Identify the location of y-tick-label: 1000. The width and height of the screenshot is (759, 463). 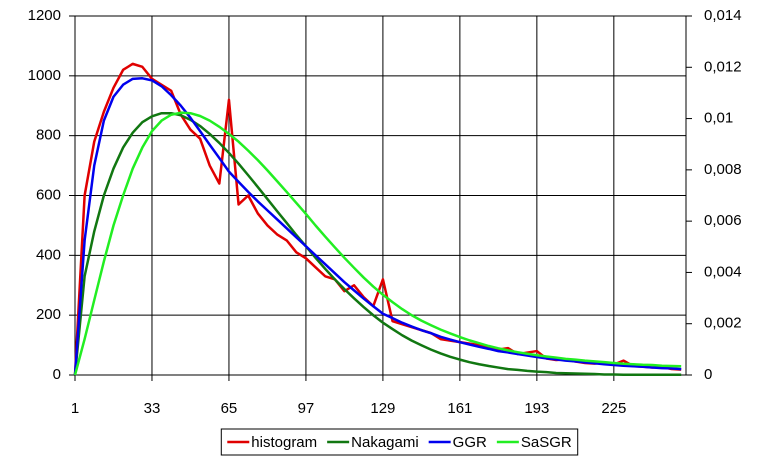
(44, 75).